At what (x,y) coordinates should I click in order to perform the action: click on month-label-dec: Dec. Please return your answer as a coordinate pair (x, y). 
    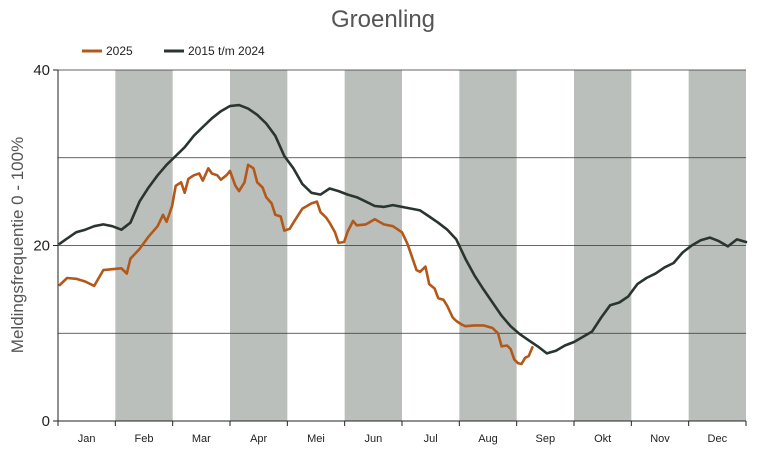
    Looking at the image, I should click on (718, 439).